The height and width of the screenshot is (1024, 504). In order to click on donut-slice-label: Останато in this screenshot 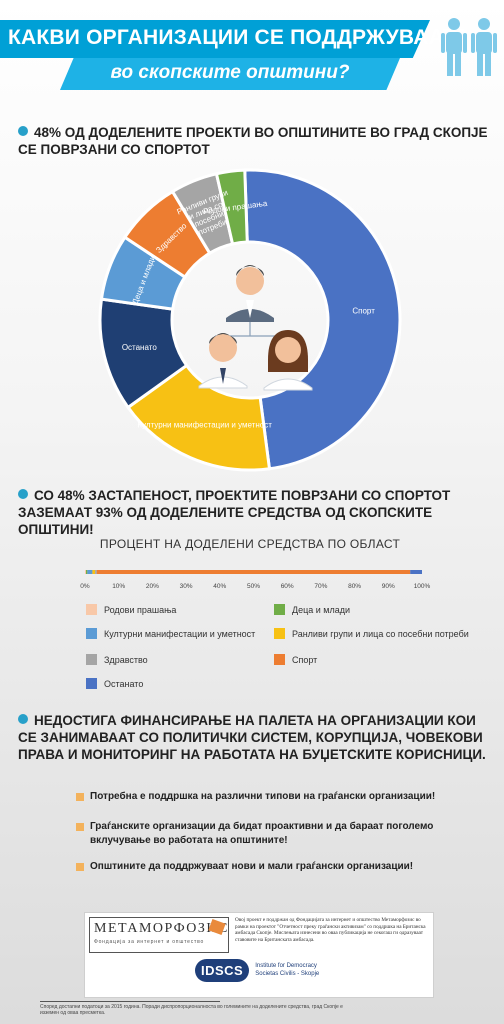, I will do `click(140, 347)`.